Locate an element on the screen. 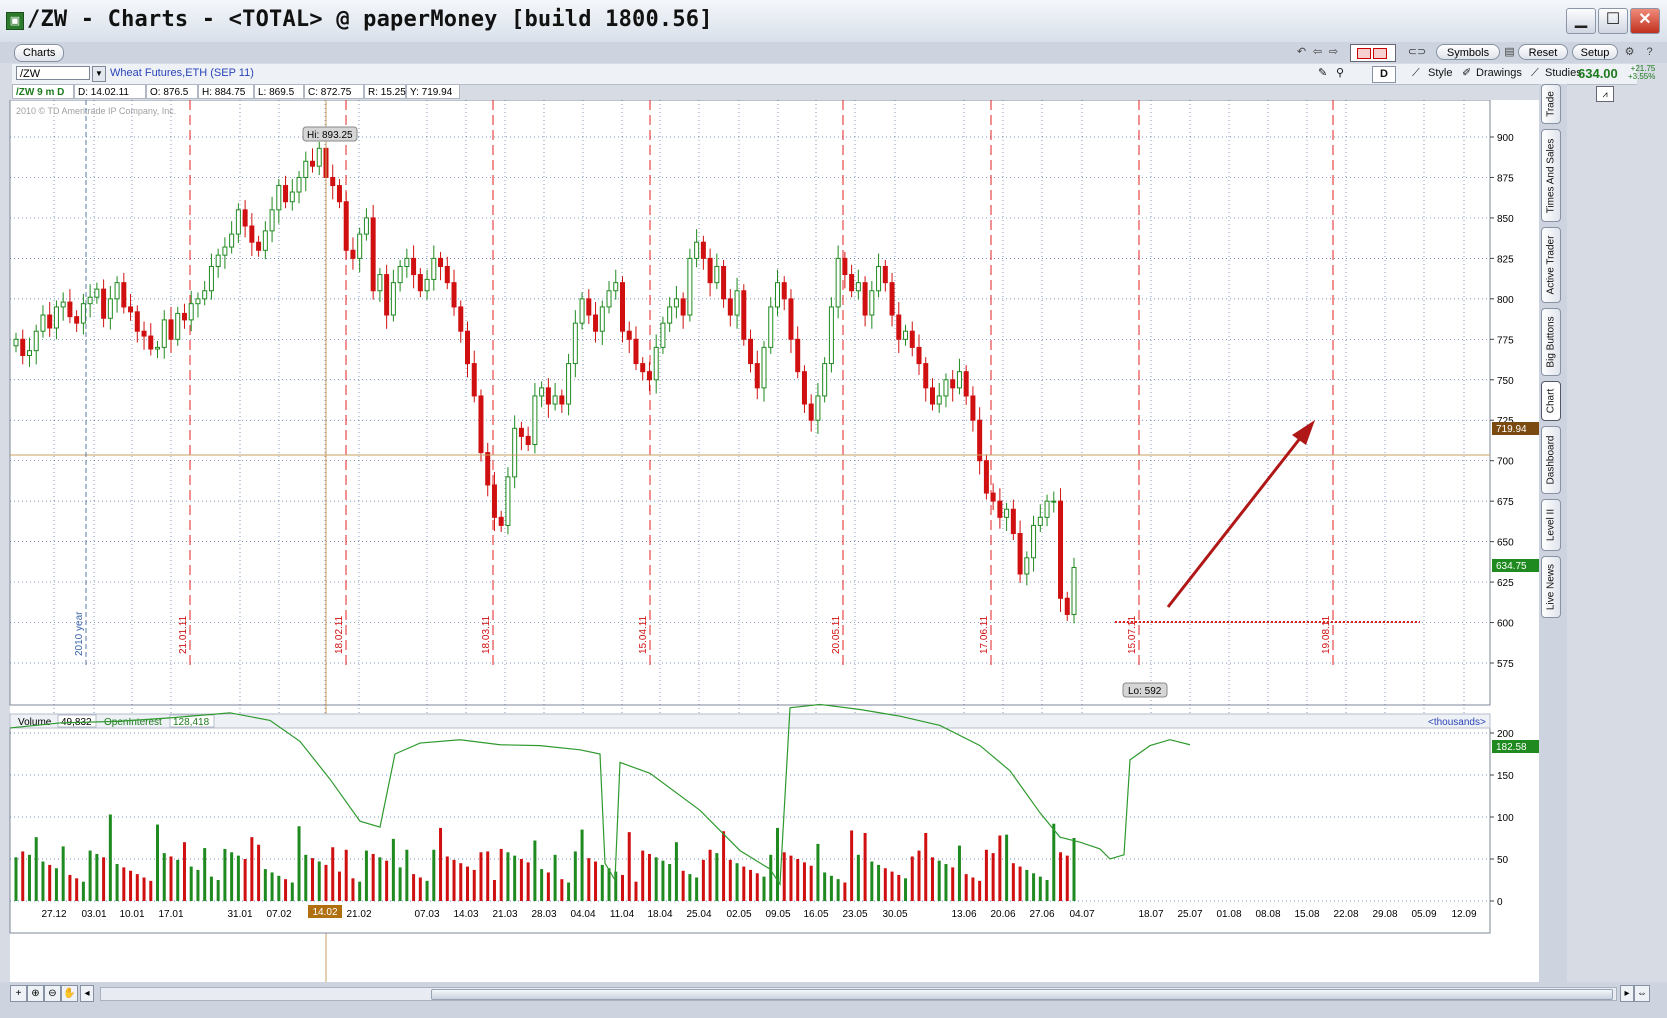 This screenshot has height=1018, width=1667. sidebar-tab-live-news: Live News is located at coordinates (1551, 587).